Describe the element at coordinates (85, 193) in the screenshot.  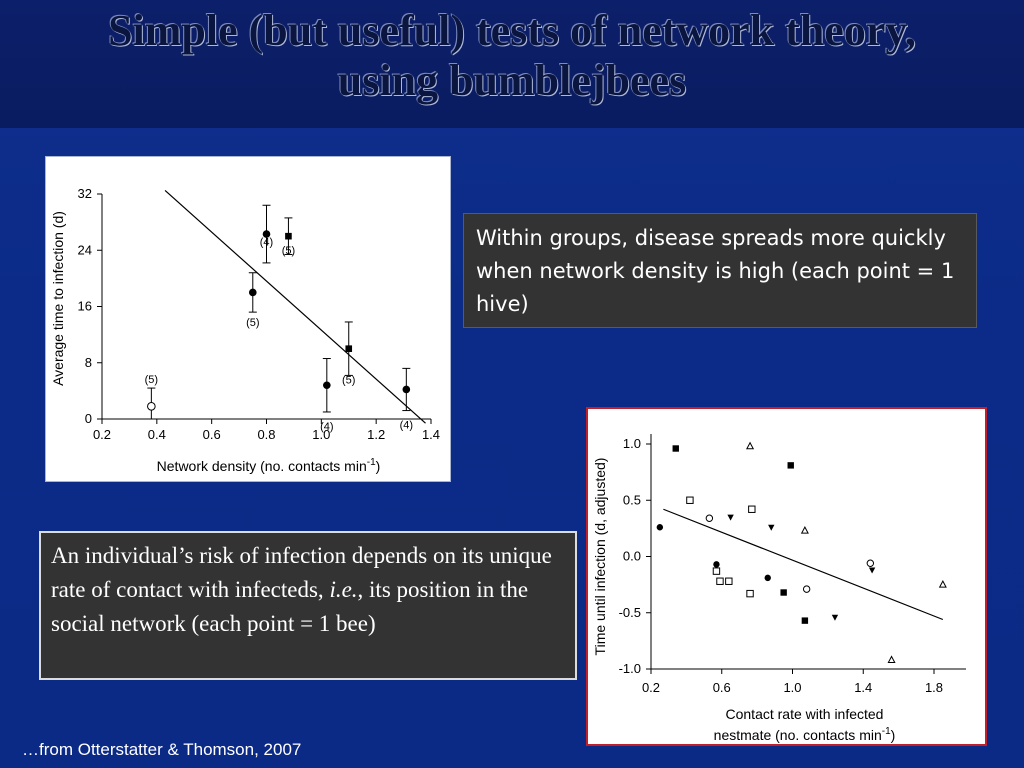
I see `y-tick-label: 32` at that location.